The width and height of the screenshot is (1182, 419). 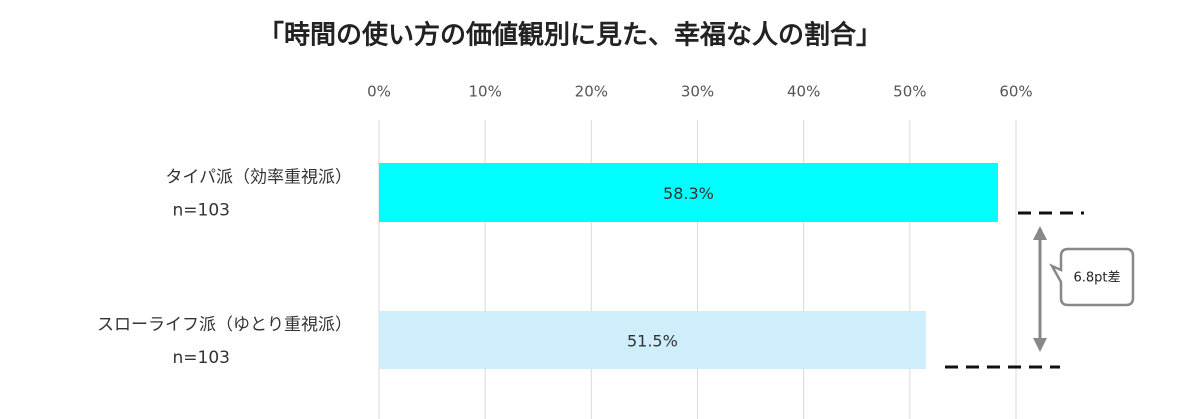 I want to click on x-tick-label: 40%, so click(x=803, y=92).